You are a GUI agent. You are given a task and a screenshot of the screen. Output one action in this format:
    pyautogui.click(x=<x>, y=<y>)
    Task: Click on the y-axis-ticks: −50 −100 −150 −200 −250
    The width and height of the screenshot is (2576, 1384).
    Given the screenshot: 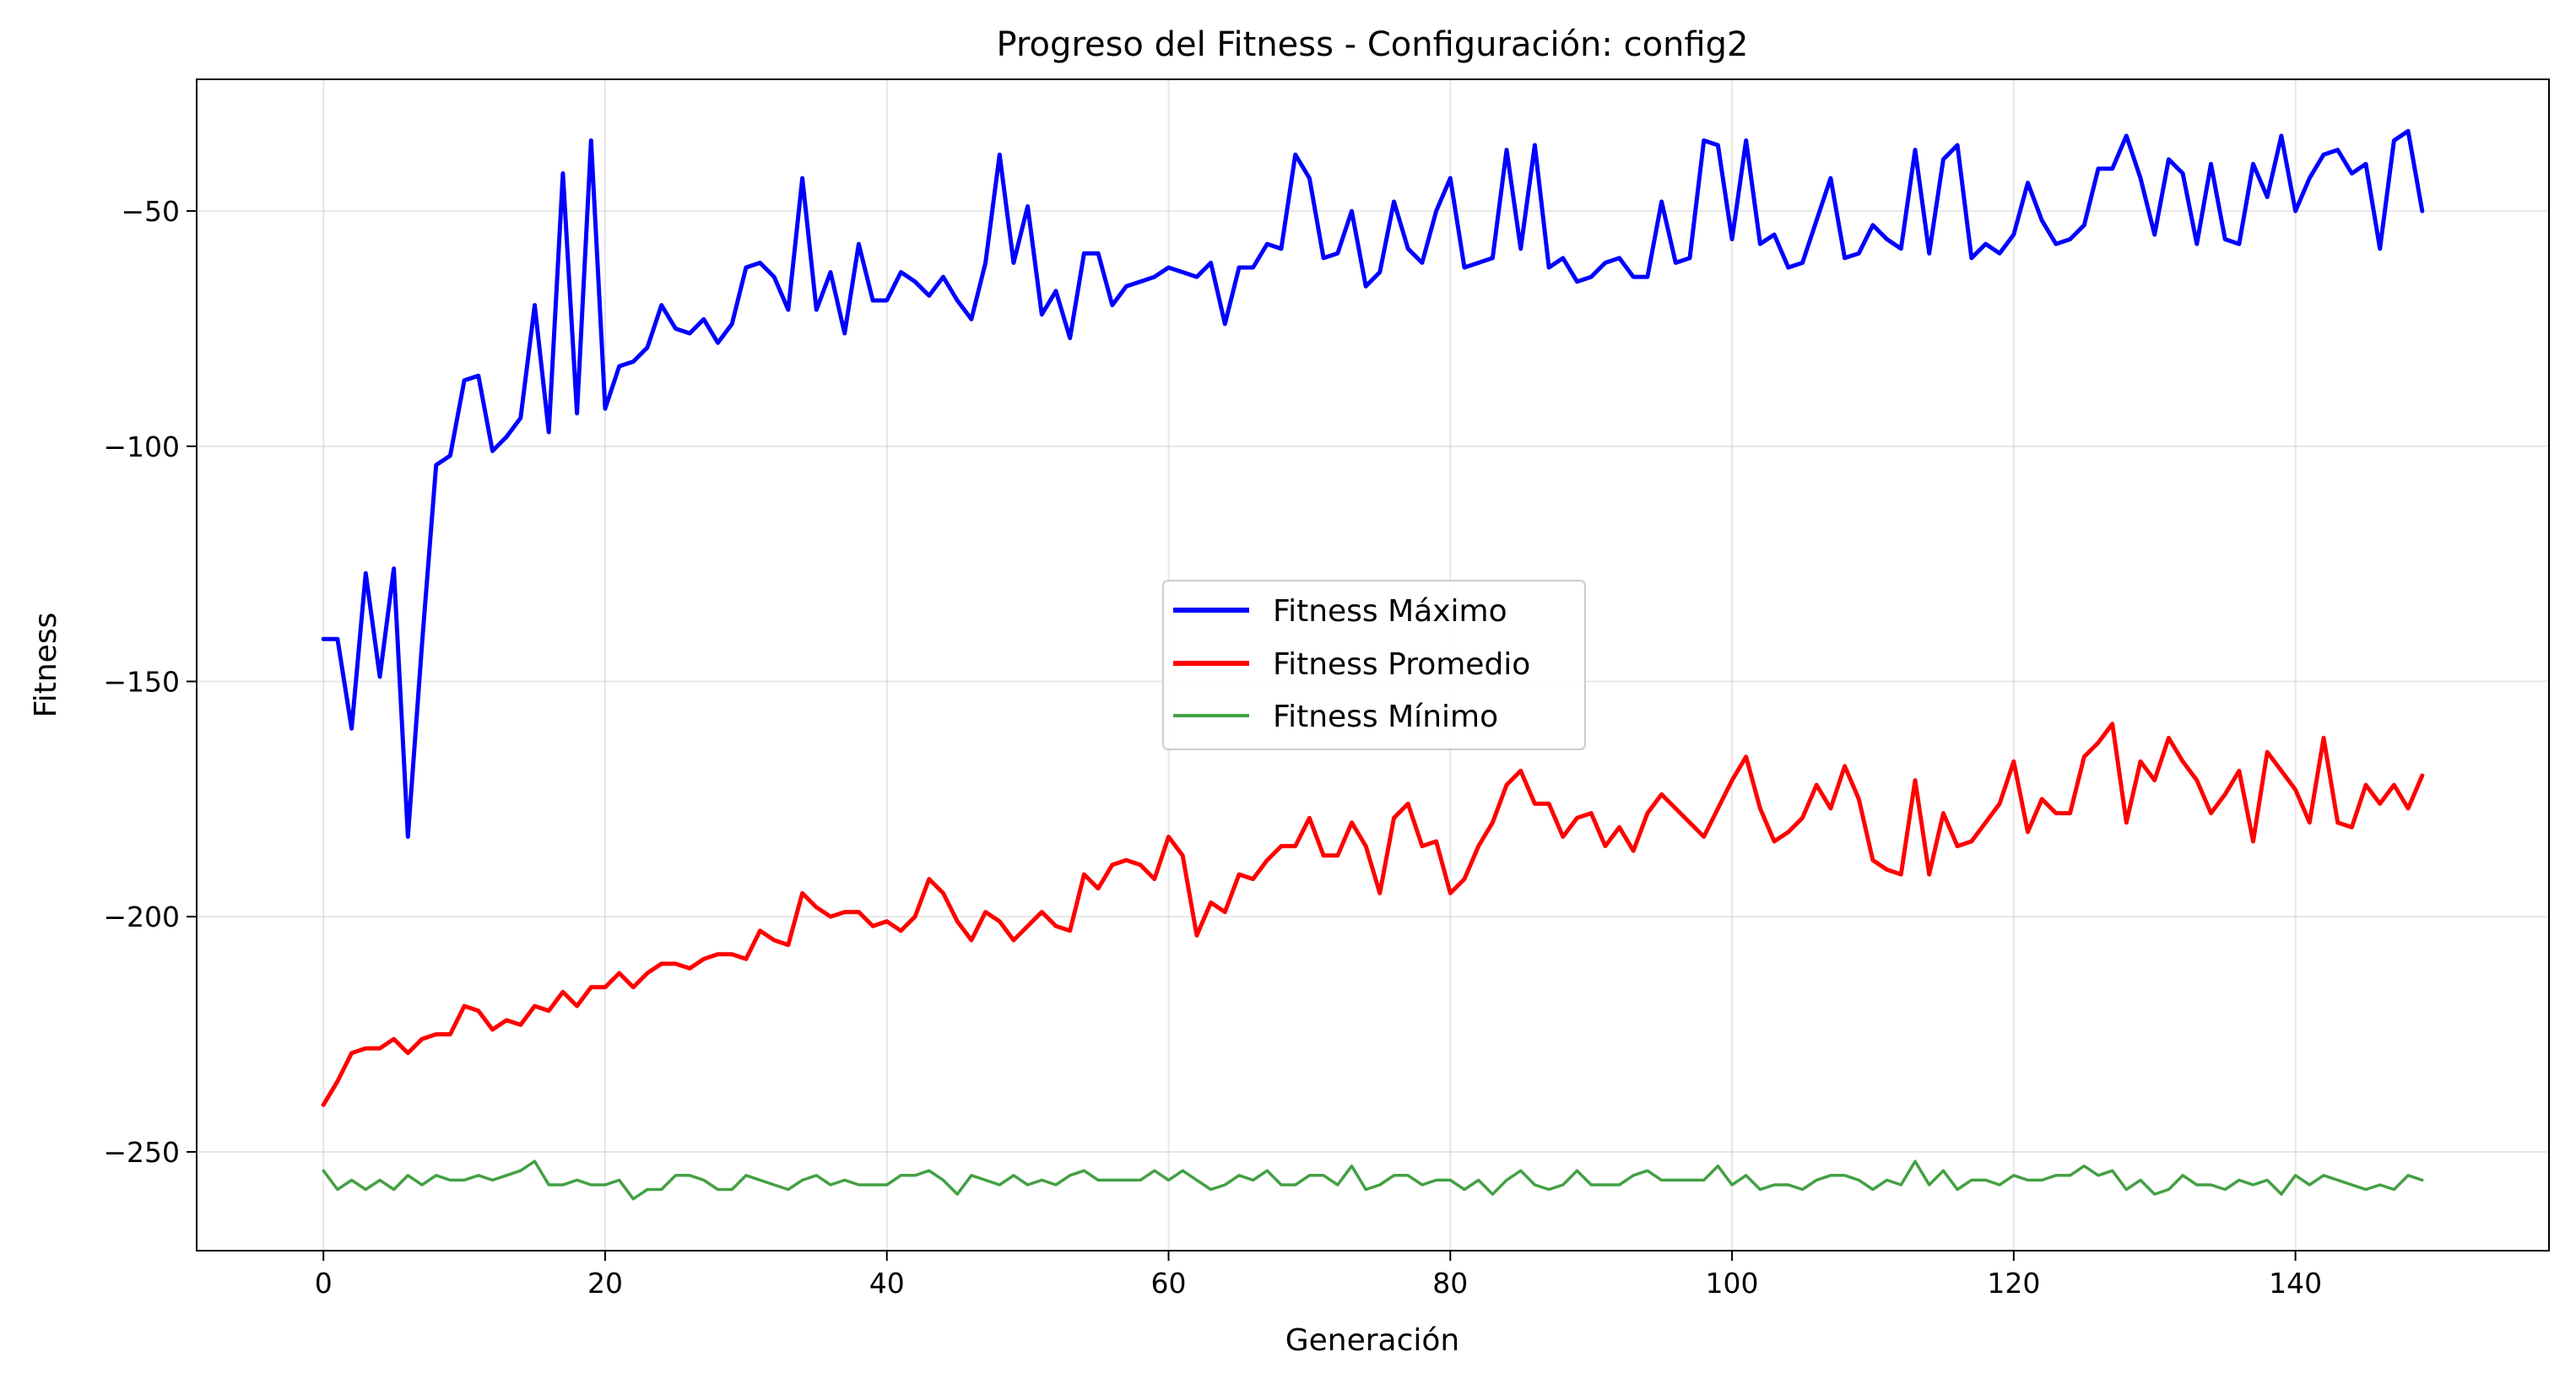 What is the action you would take?
    pyautogui.click(x=150, y=682)
    